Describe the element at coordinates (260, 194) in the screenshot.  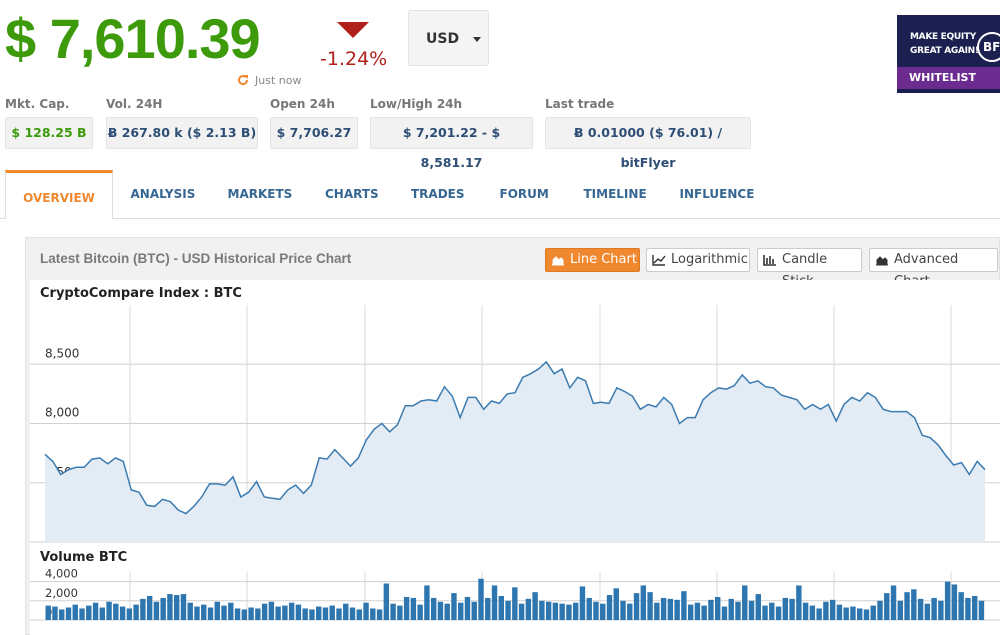
I see `tab: MARKETS` at that location.